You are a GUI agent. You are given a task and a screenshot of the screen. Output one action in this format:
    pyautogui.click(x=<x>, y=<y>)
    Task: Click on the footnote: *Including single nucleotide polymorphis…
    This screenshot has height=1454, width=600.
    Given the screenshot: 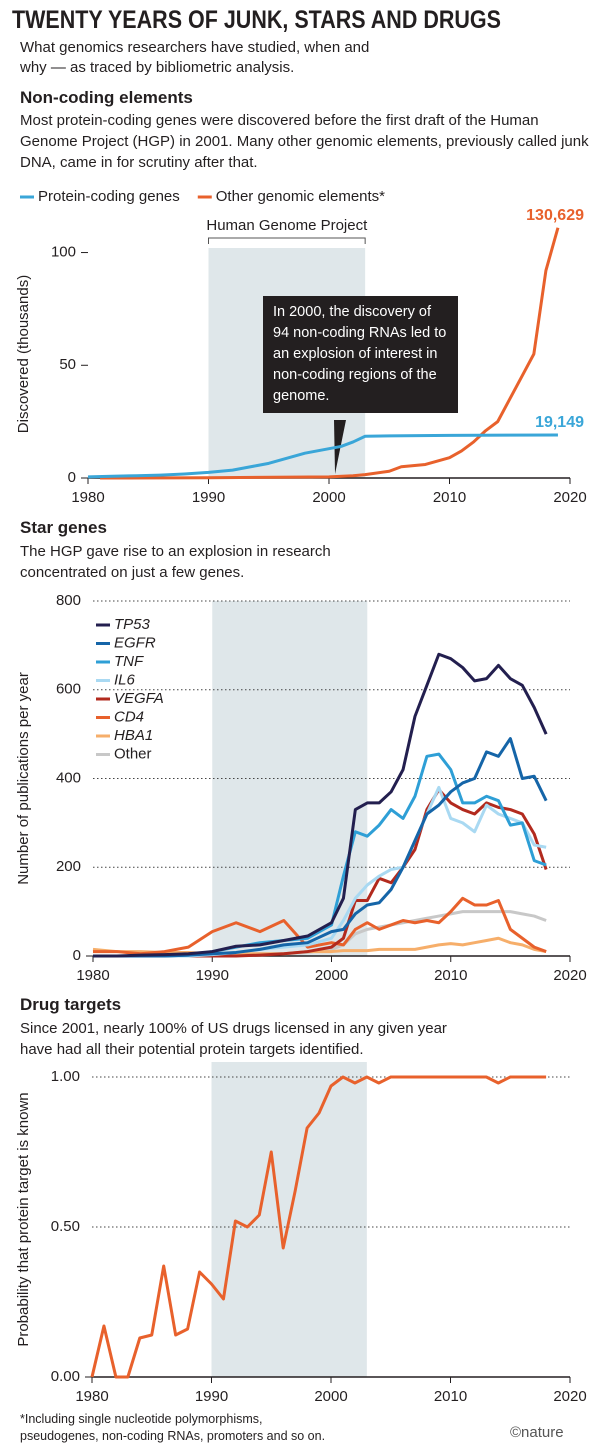 What is the action you would take?
    pyautogui.click(x=173, y=1427)
    